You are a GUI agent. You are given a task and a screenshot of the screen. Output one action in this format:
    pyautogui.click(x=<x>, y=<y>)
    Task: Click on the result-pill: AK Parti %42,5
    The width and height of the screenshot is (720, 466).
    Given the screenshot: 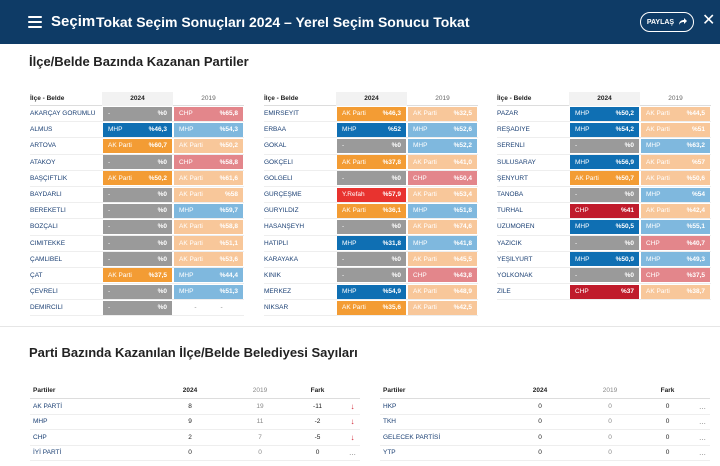 What is the action you would take?
    pyautogui.click(x=442, y=307)
    